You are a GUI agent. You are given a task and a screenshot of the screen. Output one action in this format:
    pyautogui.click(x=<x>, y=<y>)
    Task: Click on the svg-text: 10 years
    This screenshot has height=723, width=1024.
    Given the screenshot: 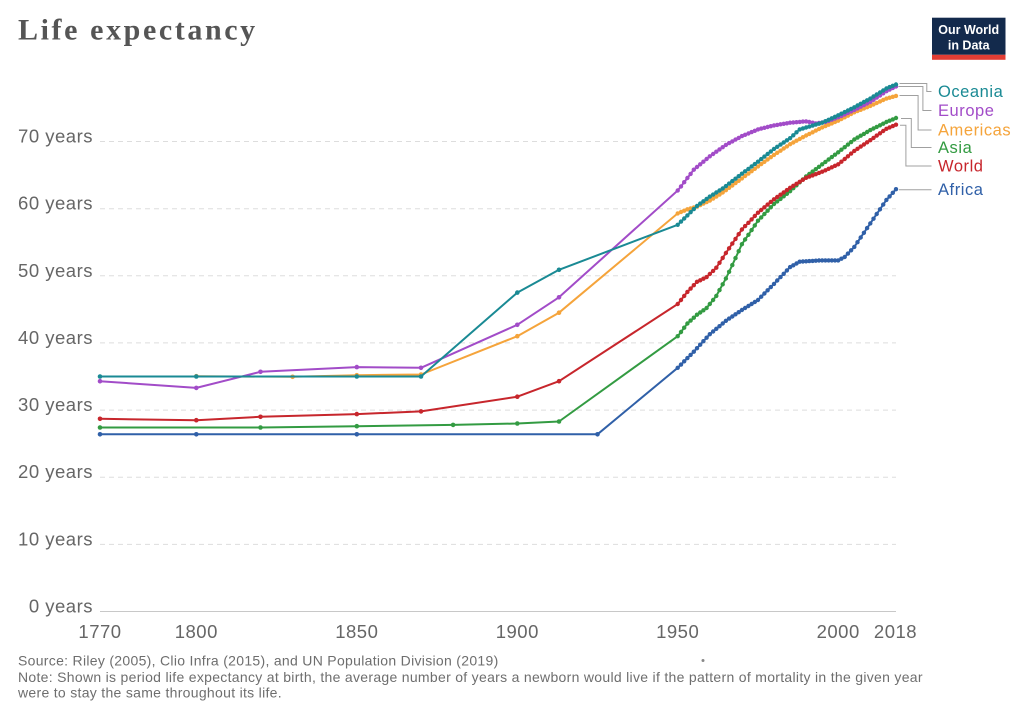 What is the action you would take?
    pyautogui.click(x=55, y=538)
    